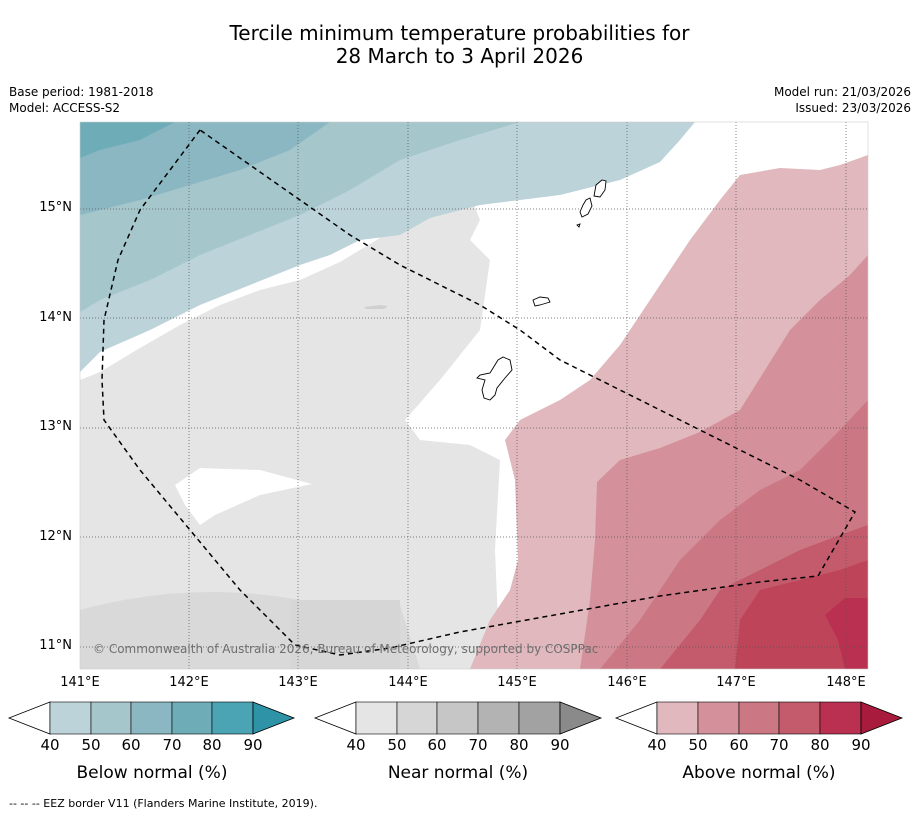  I want to click on cb-above-tick: 50, so click(698, 745).